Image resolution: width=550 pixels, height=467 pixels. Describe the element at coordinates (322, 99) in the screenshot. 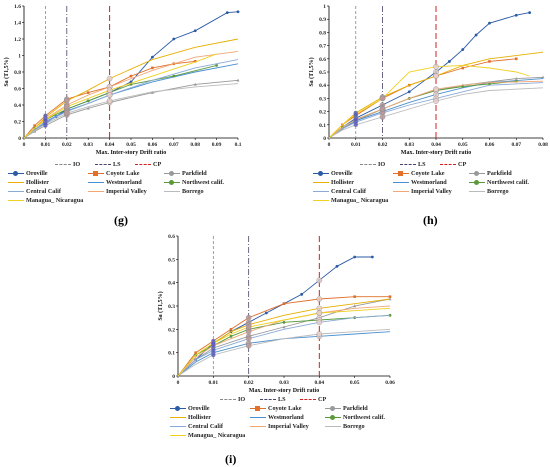

I see `y-tick-label: 0.3` at that location.